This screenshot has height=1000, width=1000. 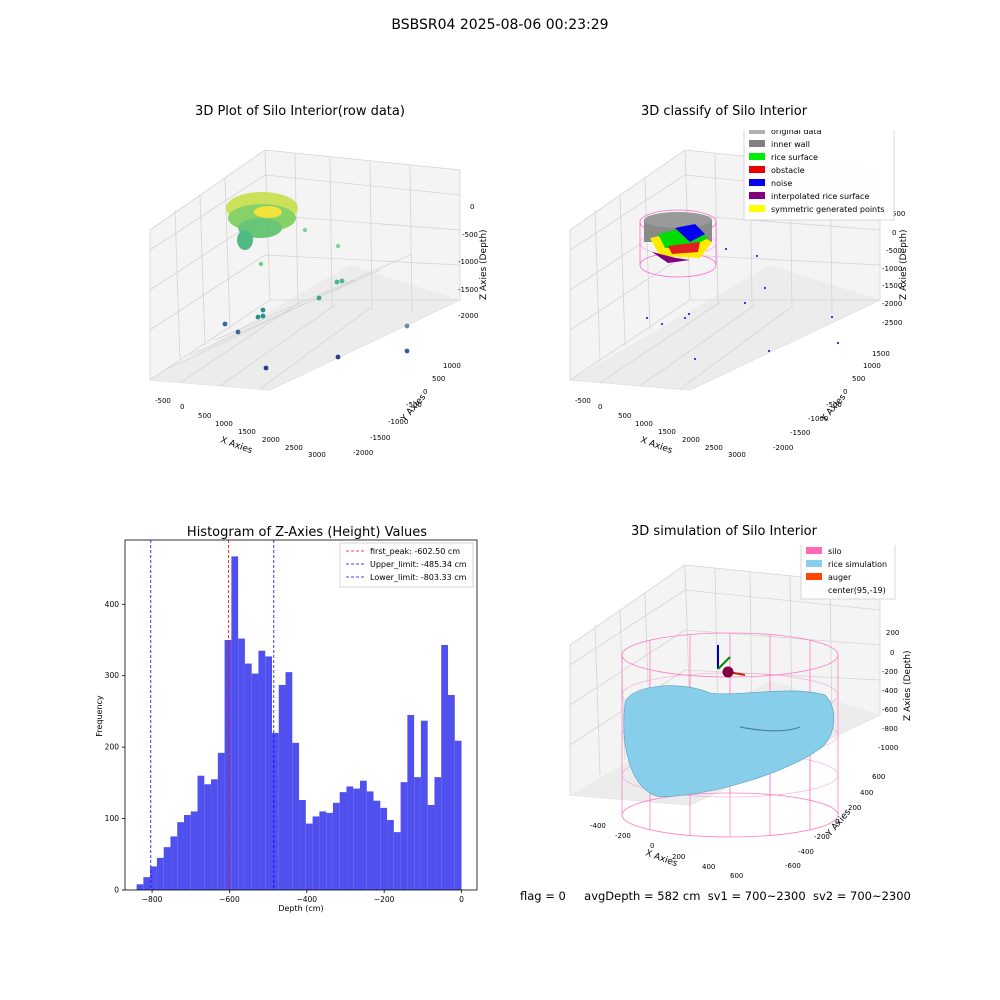 What do you see at coordinates (307, 532) in the screenshot?
I see `histogram-title: Histogram of Z-Axies (Height) Values` at bounding box center [307, 532].